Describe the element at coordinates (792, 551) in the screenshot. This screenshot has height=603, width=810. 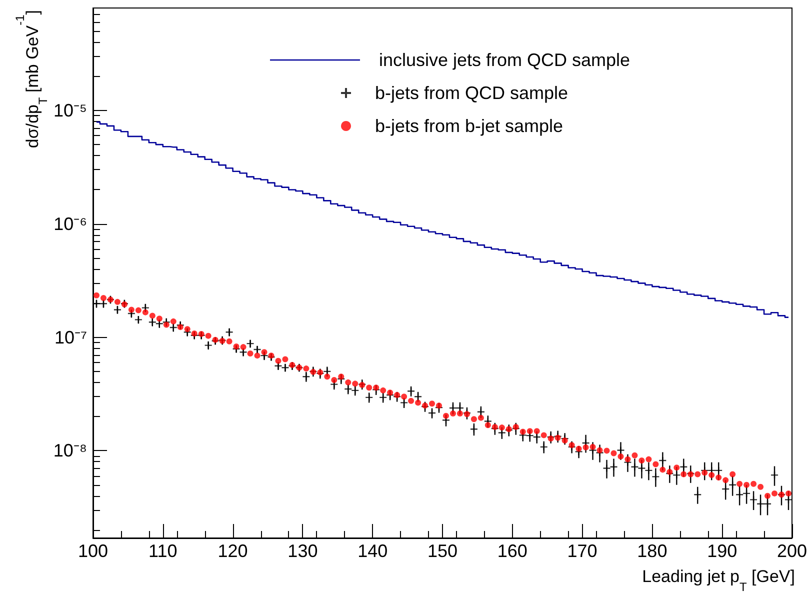
I see `x-tick-label: 200` at that location.